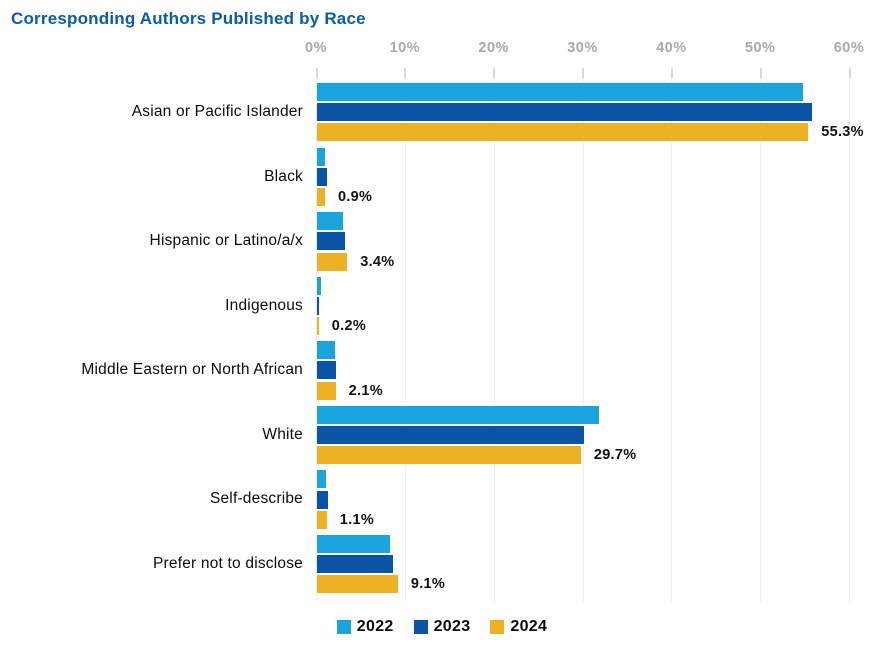 This screenshot has width=884, height=660. What do you see at coordinates (357, 519) in the screenshot?
I see `value-label: 1.1%` at bounding box center [357, 519].